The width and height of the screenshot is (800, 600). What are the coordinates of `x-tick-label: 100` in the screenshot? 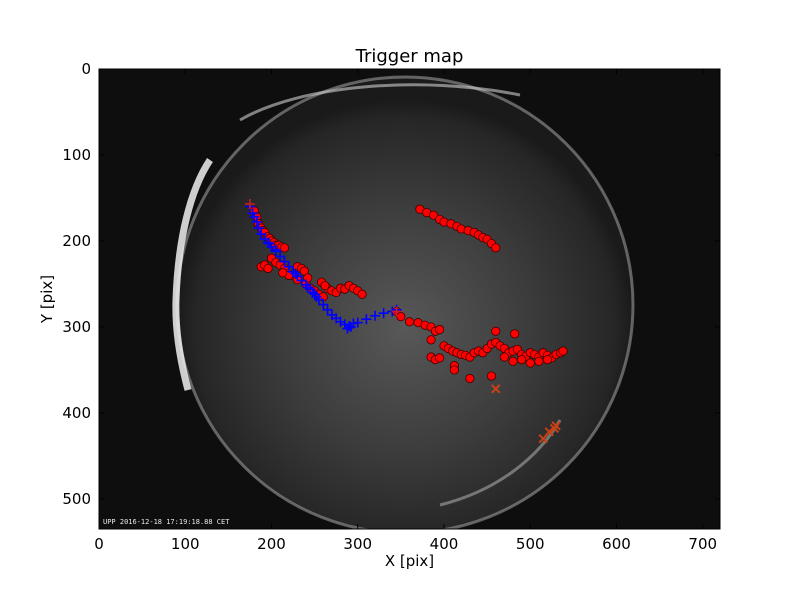 It's located at (185, 544).